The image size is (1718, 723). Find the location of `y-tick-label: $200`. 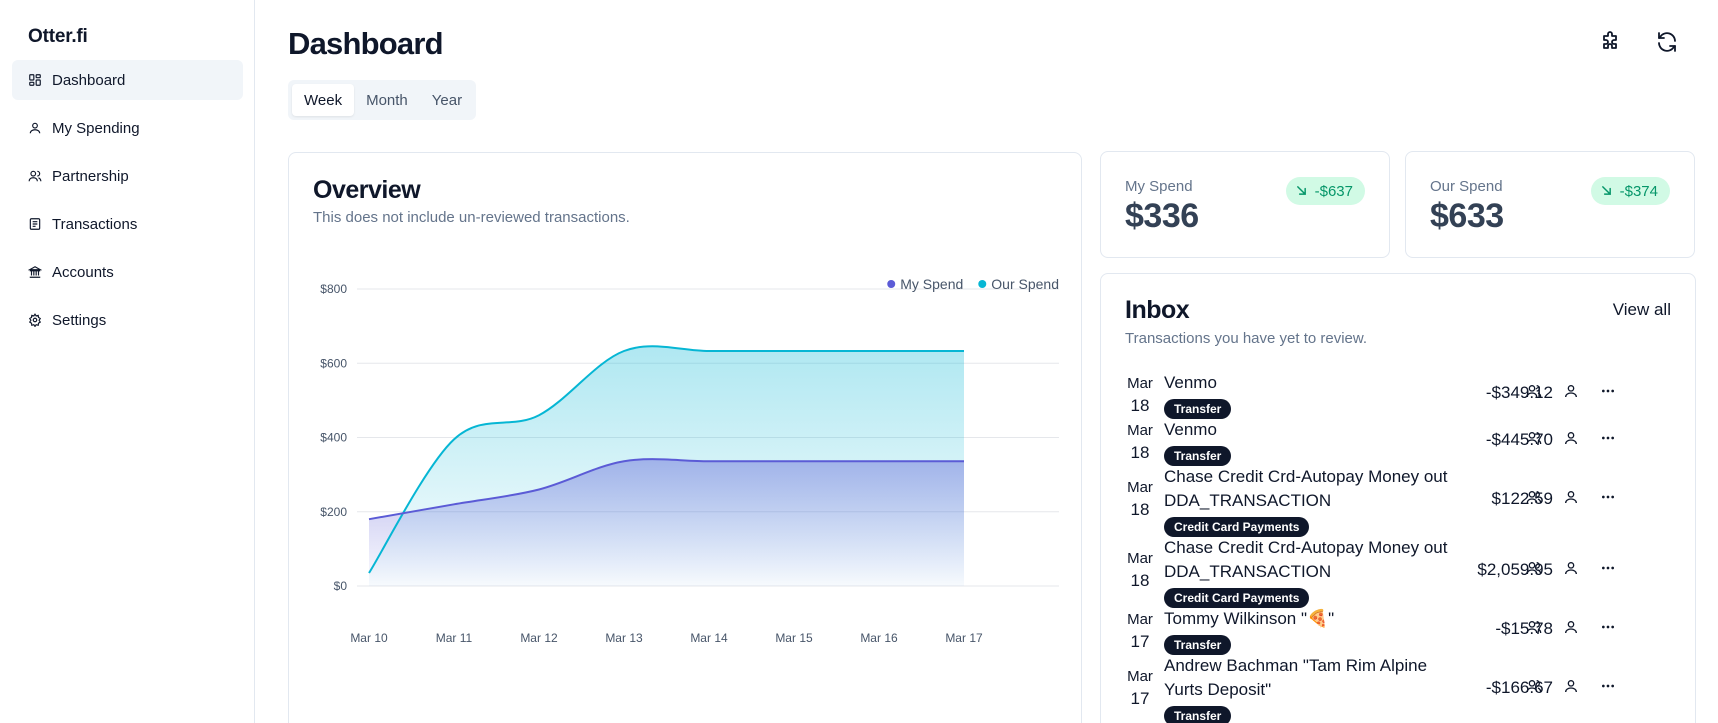

y-tick-label: $200 is located at coordinates (333, 512).